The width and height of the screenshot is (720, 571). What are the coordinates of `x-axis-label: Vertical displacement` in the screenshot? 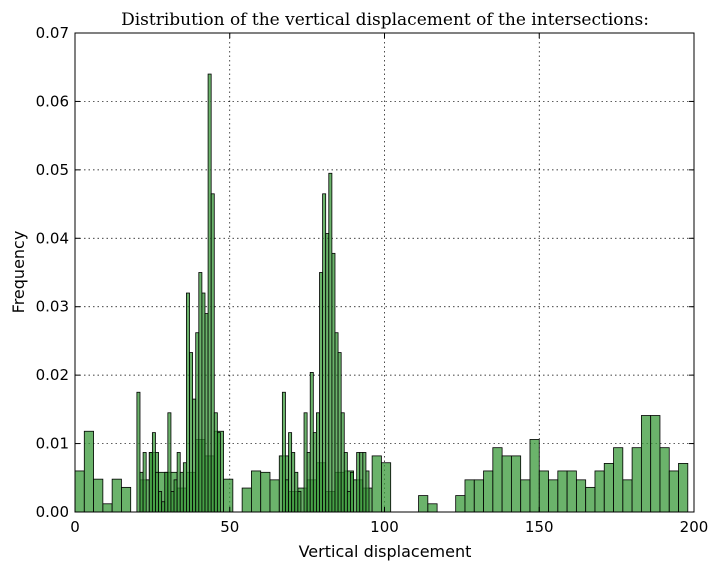 It's located at (385, 551).